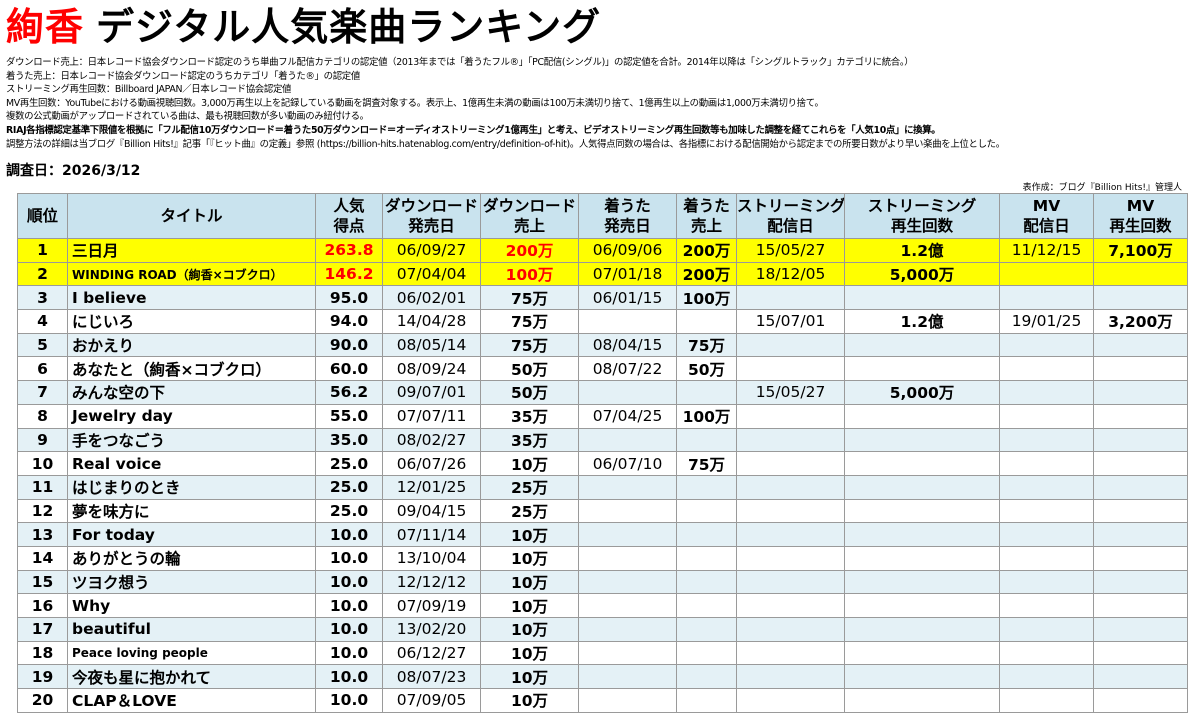 This screenshot has height=713, width=1200. I want to click on dl-date-cell: 08/05/14, so click(431, 345).